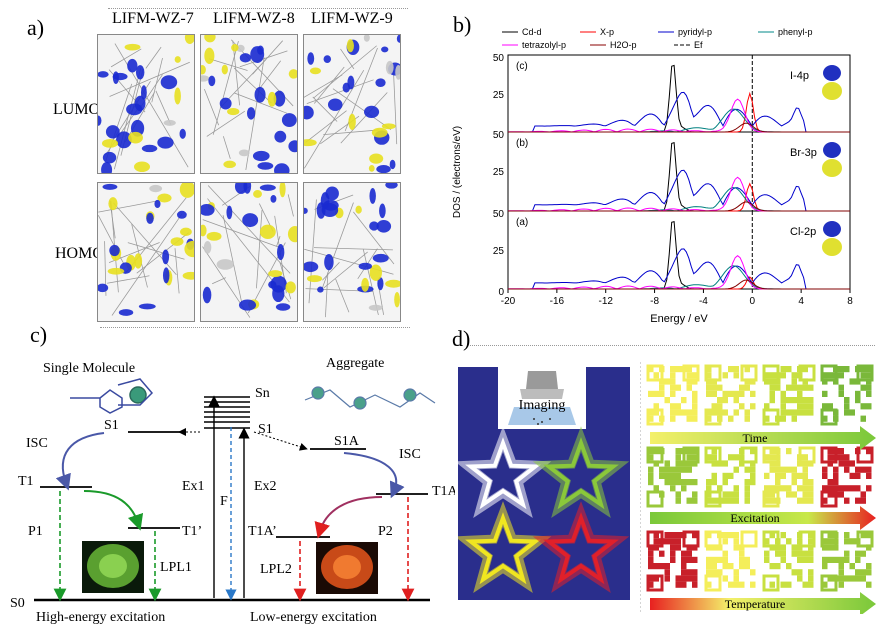  What do you see at coordinates (313, 617) in the screenshot?
I see `label-low-energy: Low-energy excitation` at bounding box center [313, 617].